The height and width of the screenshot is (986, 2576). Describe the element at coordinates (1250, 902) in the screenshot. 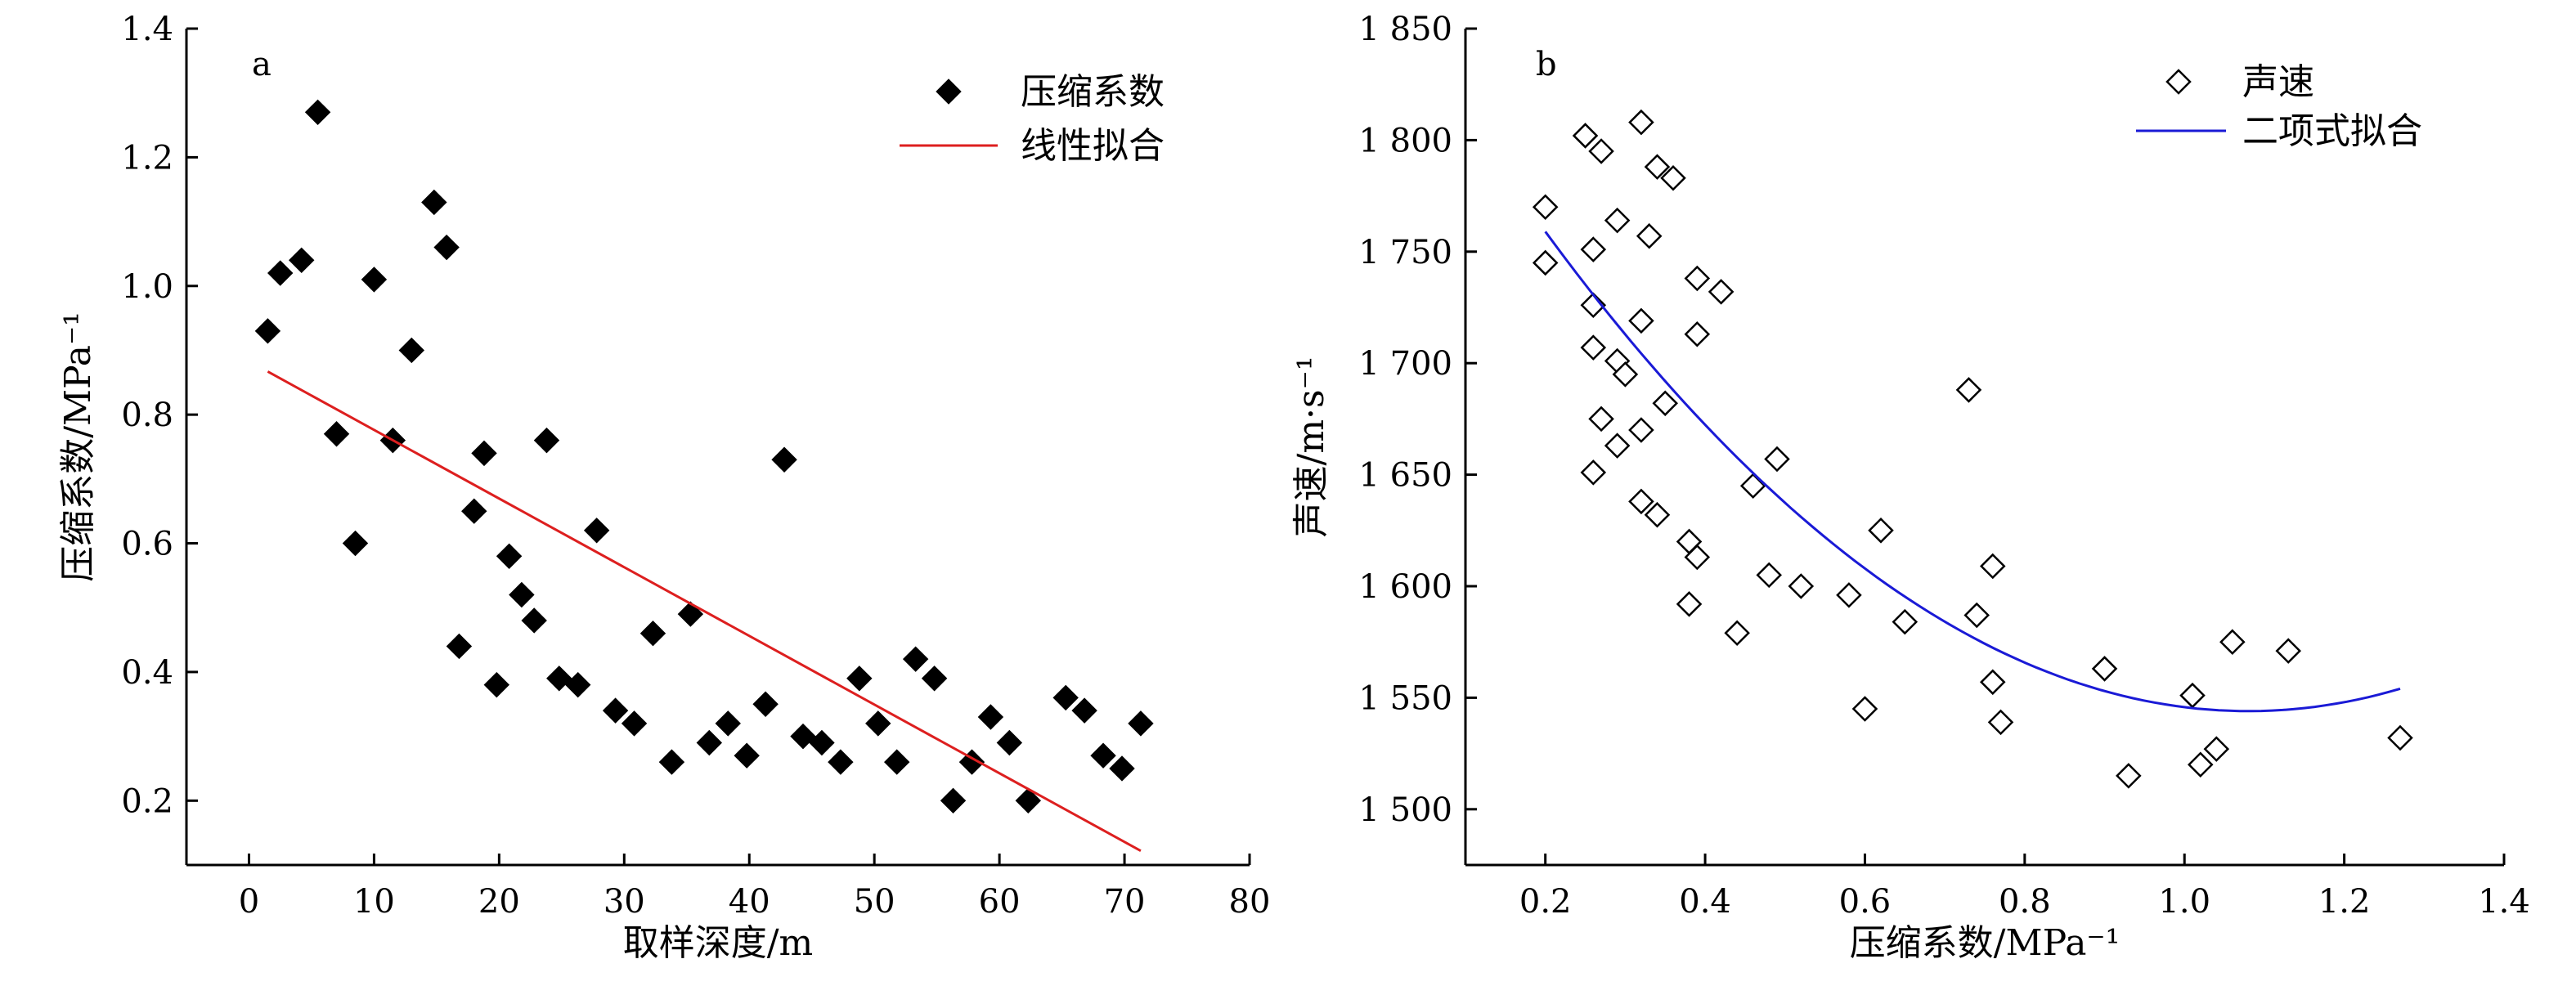

I see `x-tick-label: 80` at that location.